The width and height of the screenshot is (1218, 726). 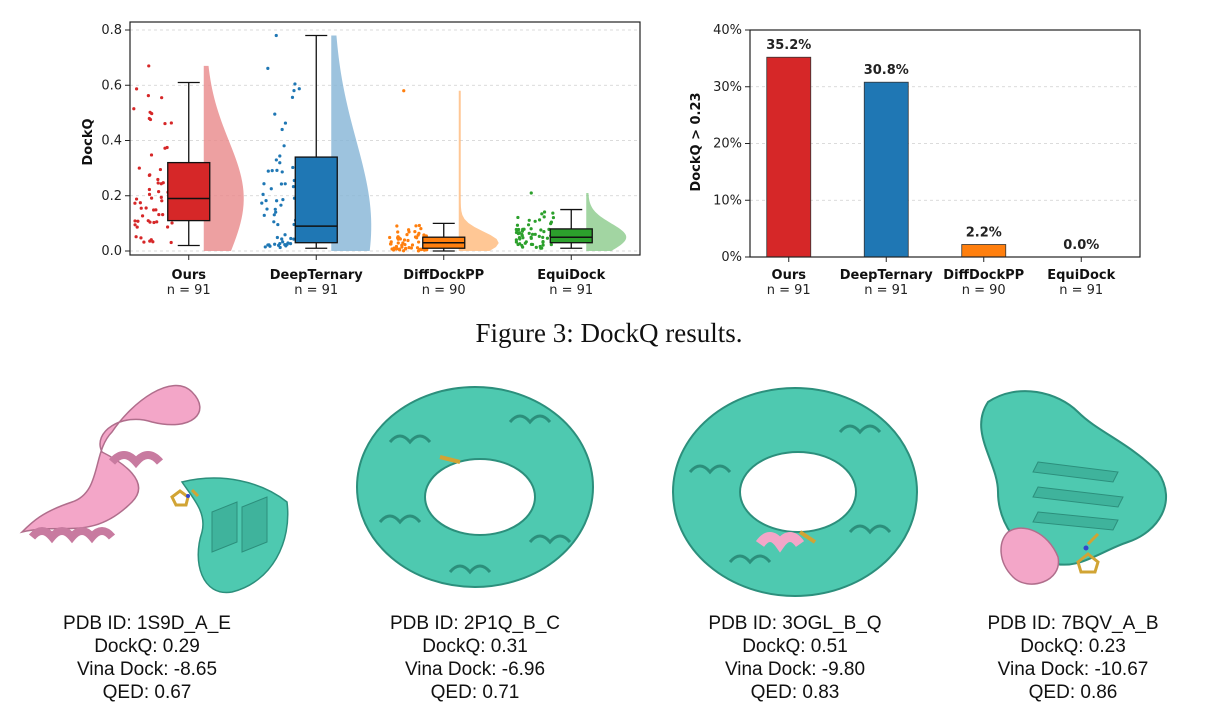 I want to click on plot-frame, so click(x=945, y=143).